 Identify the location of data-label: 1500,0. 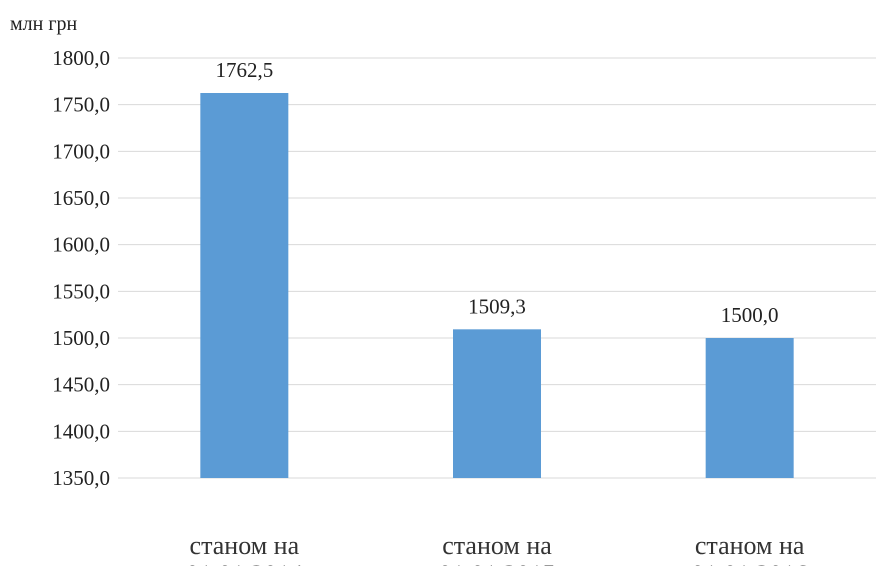
(750, 315).